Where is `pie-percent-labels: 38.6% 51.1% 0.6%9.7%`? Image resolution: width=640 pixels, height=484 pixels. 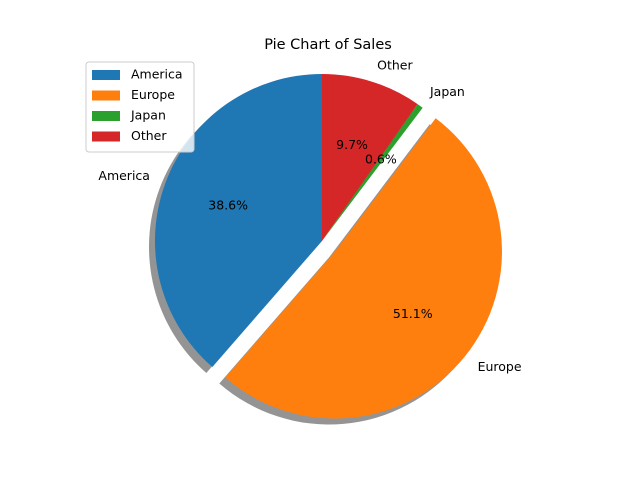
pie-percent-labels: 38.6% 51.1% 0.6%9.7% is located at coordinates (320, 229).